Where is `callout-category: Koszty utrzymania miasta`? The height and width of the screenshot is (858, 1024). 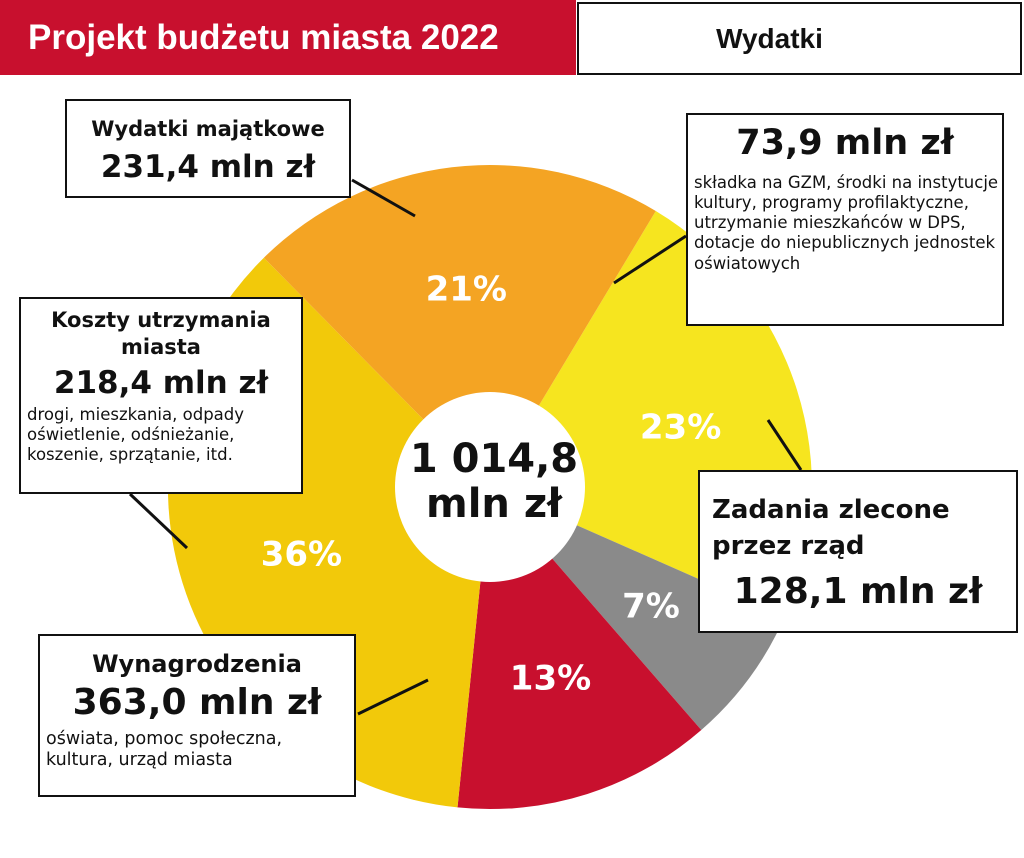 callout-category: Koszty utrzymania miasta is located at coordinates (161, 333).